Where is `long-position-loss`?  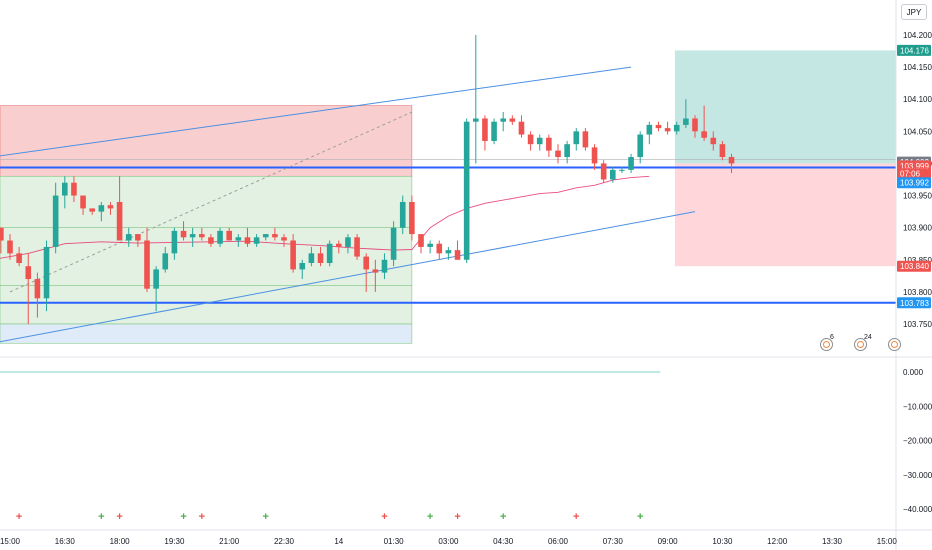 long-position-loss is located at coordinates (785, 215).